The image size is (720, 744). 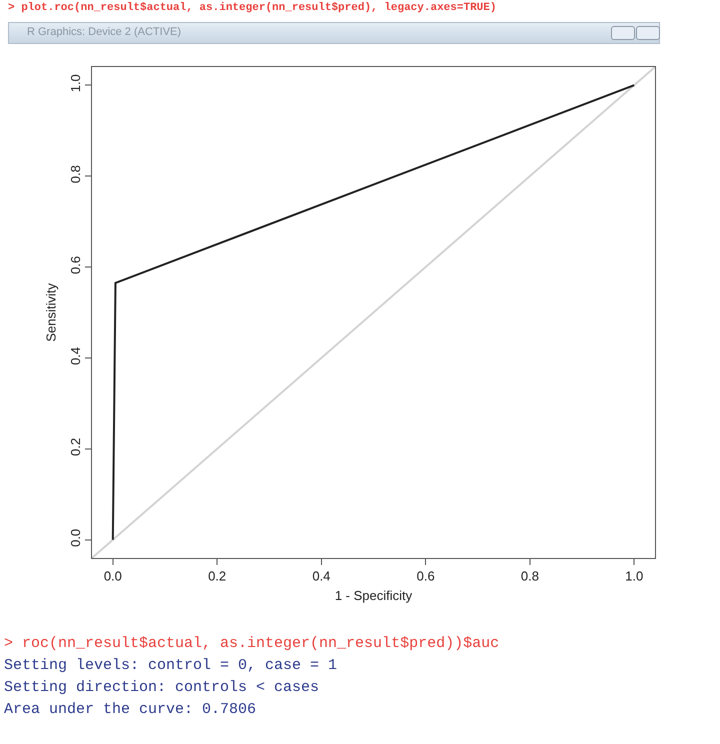 I want to click on text: R Graphics: Device 2 (ACTIVE), so click(x=104, y=32).